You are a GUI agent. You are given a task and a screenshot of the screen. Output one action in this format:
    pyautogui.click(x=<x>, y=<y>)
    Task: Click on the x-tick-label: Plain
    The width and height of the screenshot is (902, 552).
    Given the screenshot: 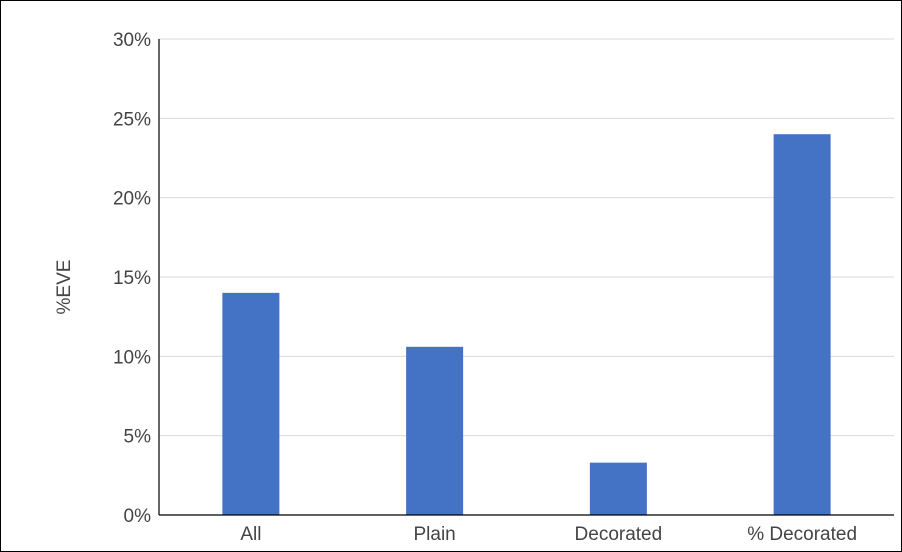 What is the action you would take?
    pyautogui.click(x=435, y=534)
    